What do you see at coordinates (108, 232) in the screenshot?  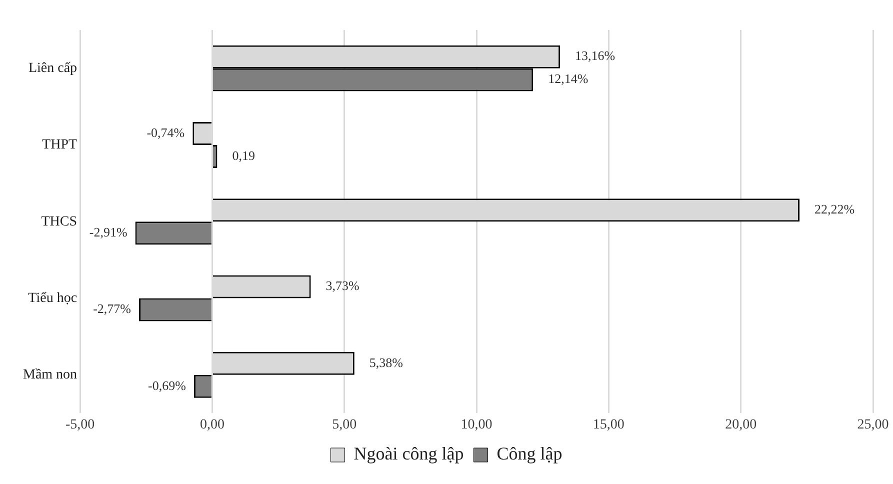 I see `data-label: -2,91%` at bounding box center [108, 232].